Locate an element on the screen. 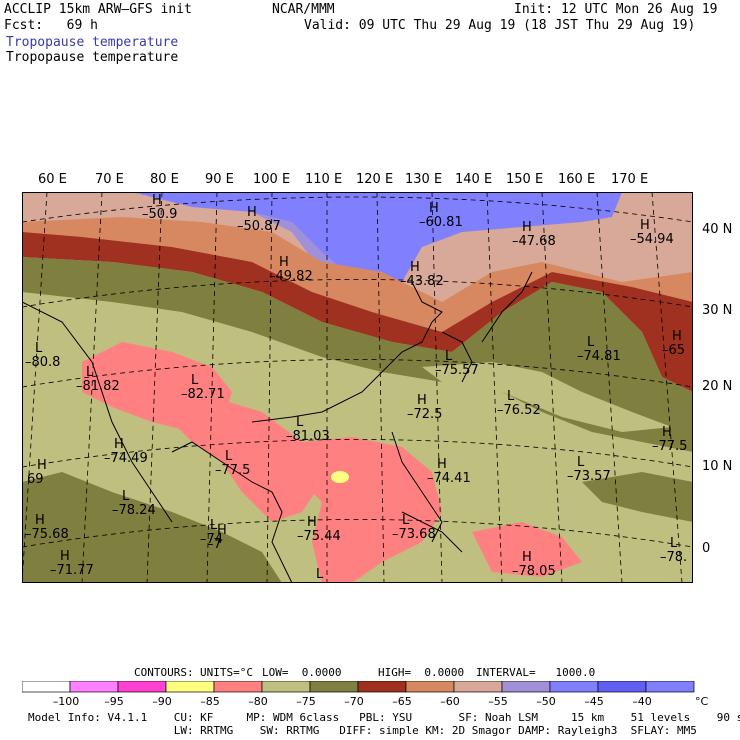  center-value: –78. is located at coordinates (673, 557).